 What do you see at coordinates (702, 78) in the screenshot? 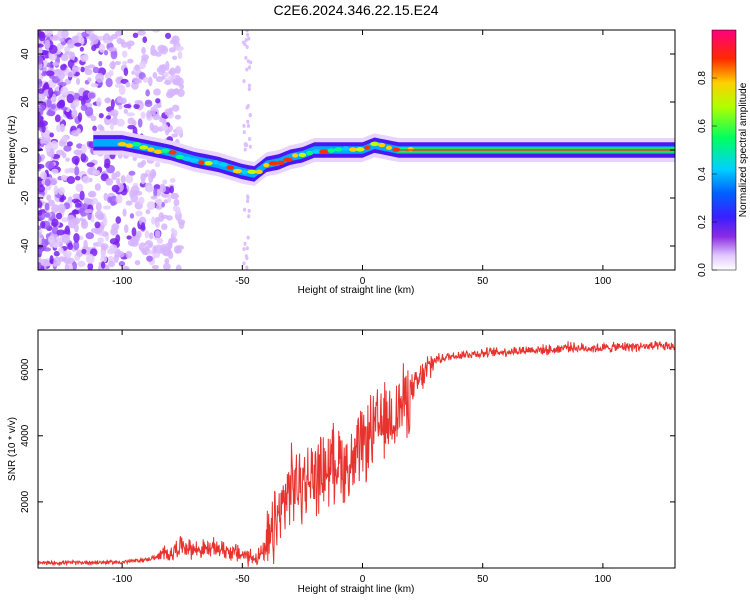
I see `colorbar-tick-label: 0.8` at bounding box center [702, 78].